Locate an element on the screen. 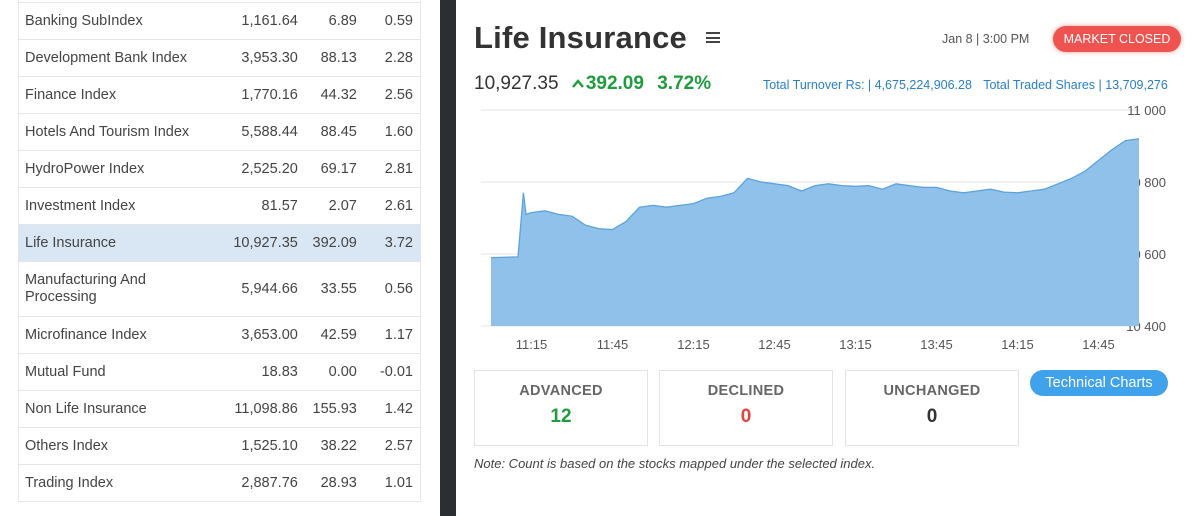 This screenshot has height=516, width=1200. x-tick-label: 11:45 is located at coordinates (613, 344).